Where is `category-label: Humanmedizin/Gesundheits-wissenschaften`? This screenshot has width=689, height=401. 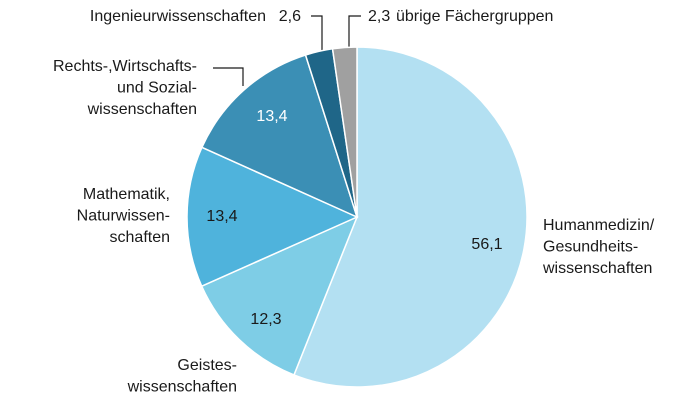
category-label: Humanmedizin/Gesundheits-wissenschaften is located at coordinates (598, 247).